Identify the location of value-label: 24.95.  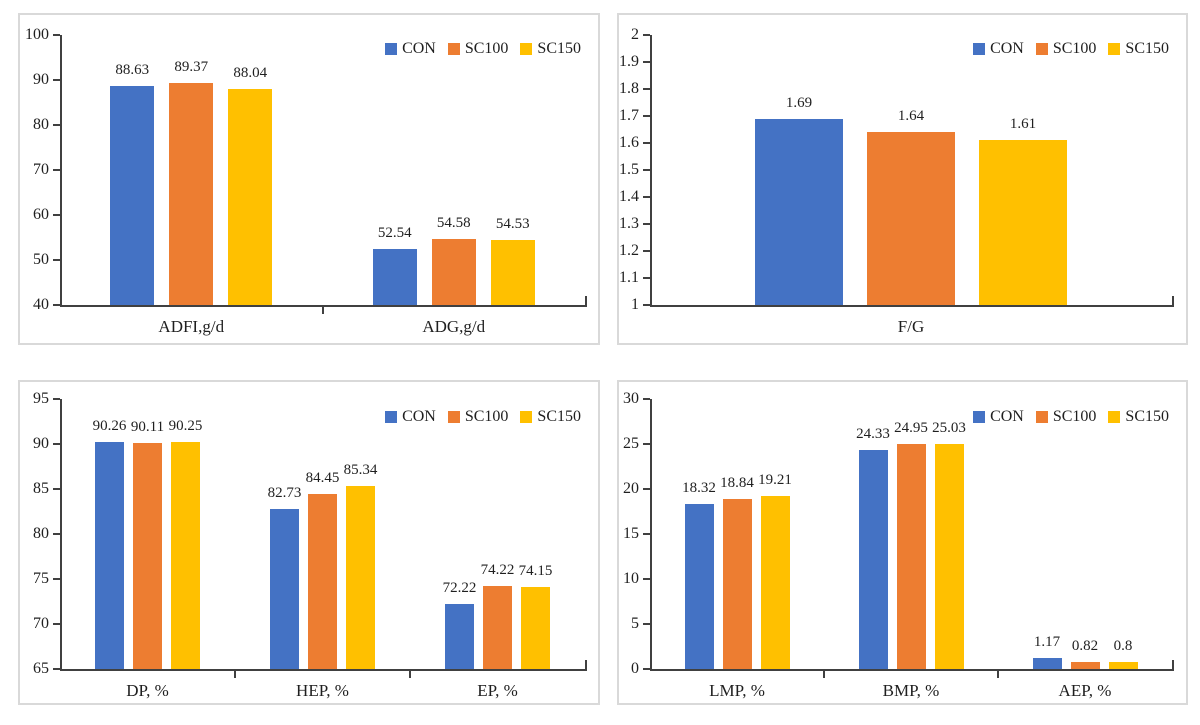
(911, 428).